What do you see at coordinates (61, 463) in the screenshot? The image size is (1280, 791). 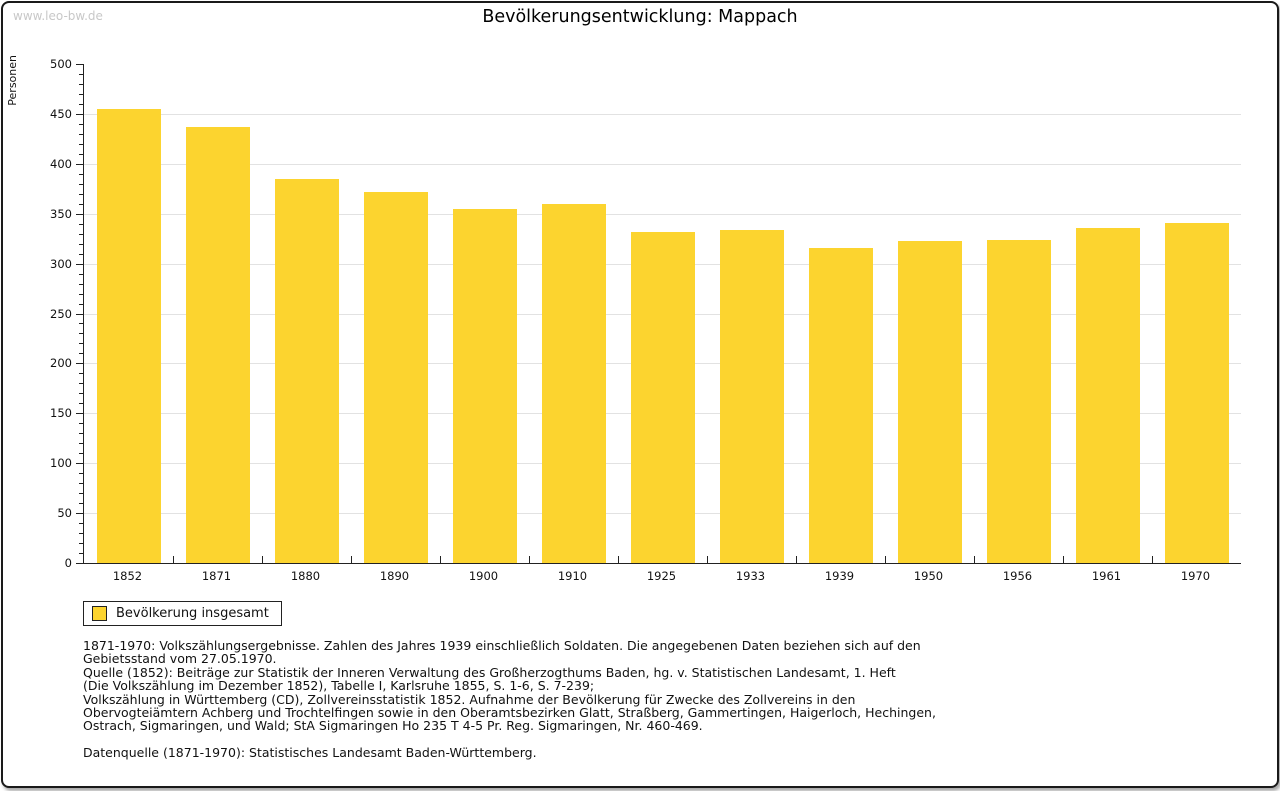 I see `y-axis-tick-label: 100` at bounding box center [61, 463].